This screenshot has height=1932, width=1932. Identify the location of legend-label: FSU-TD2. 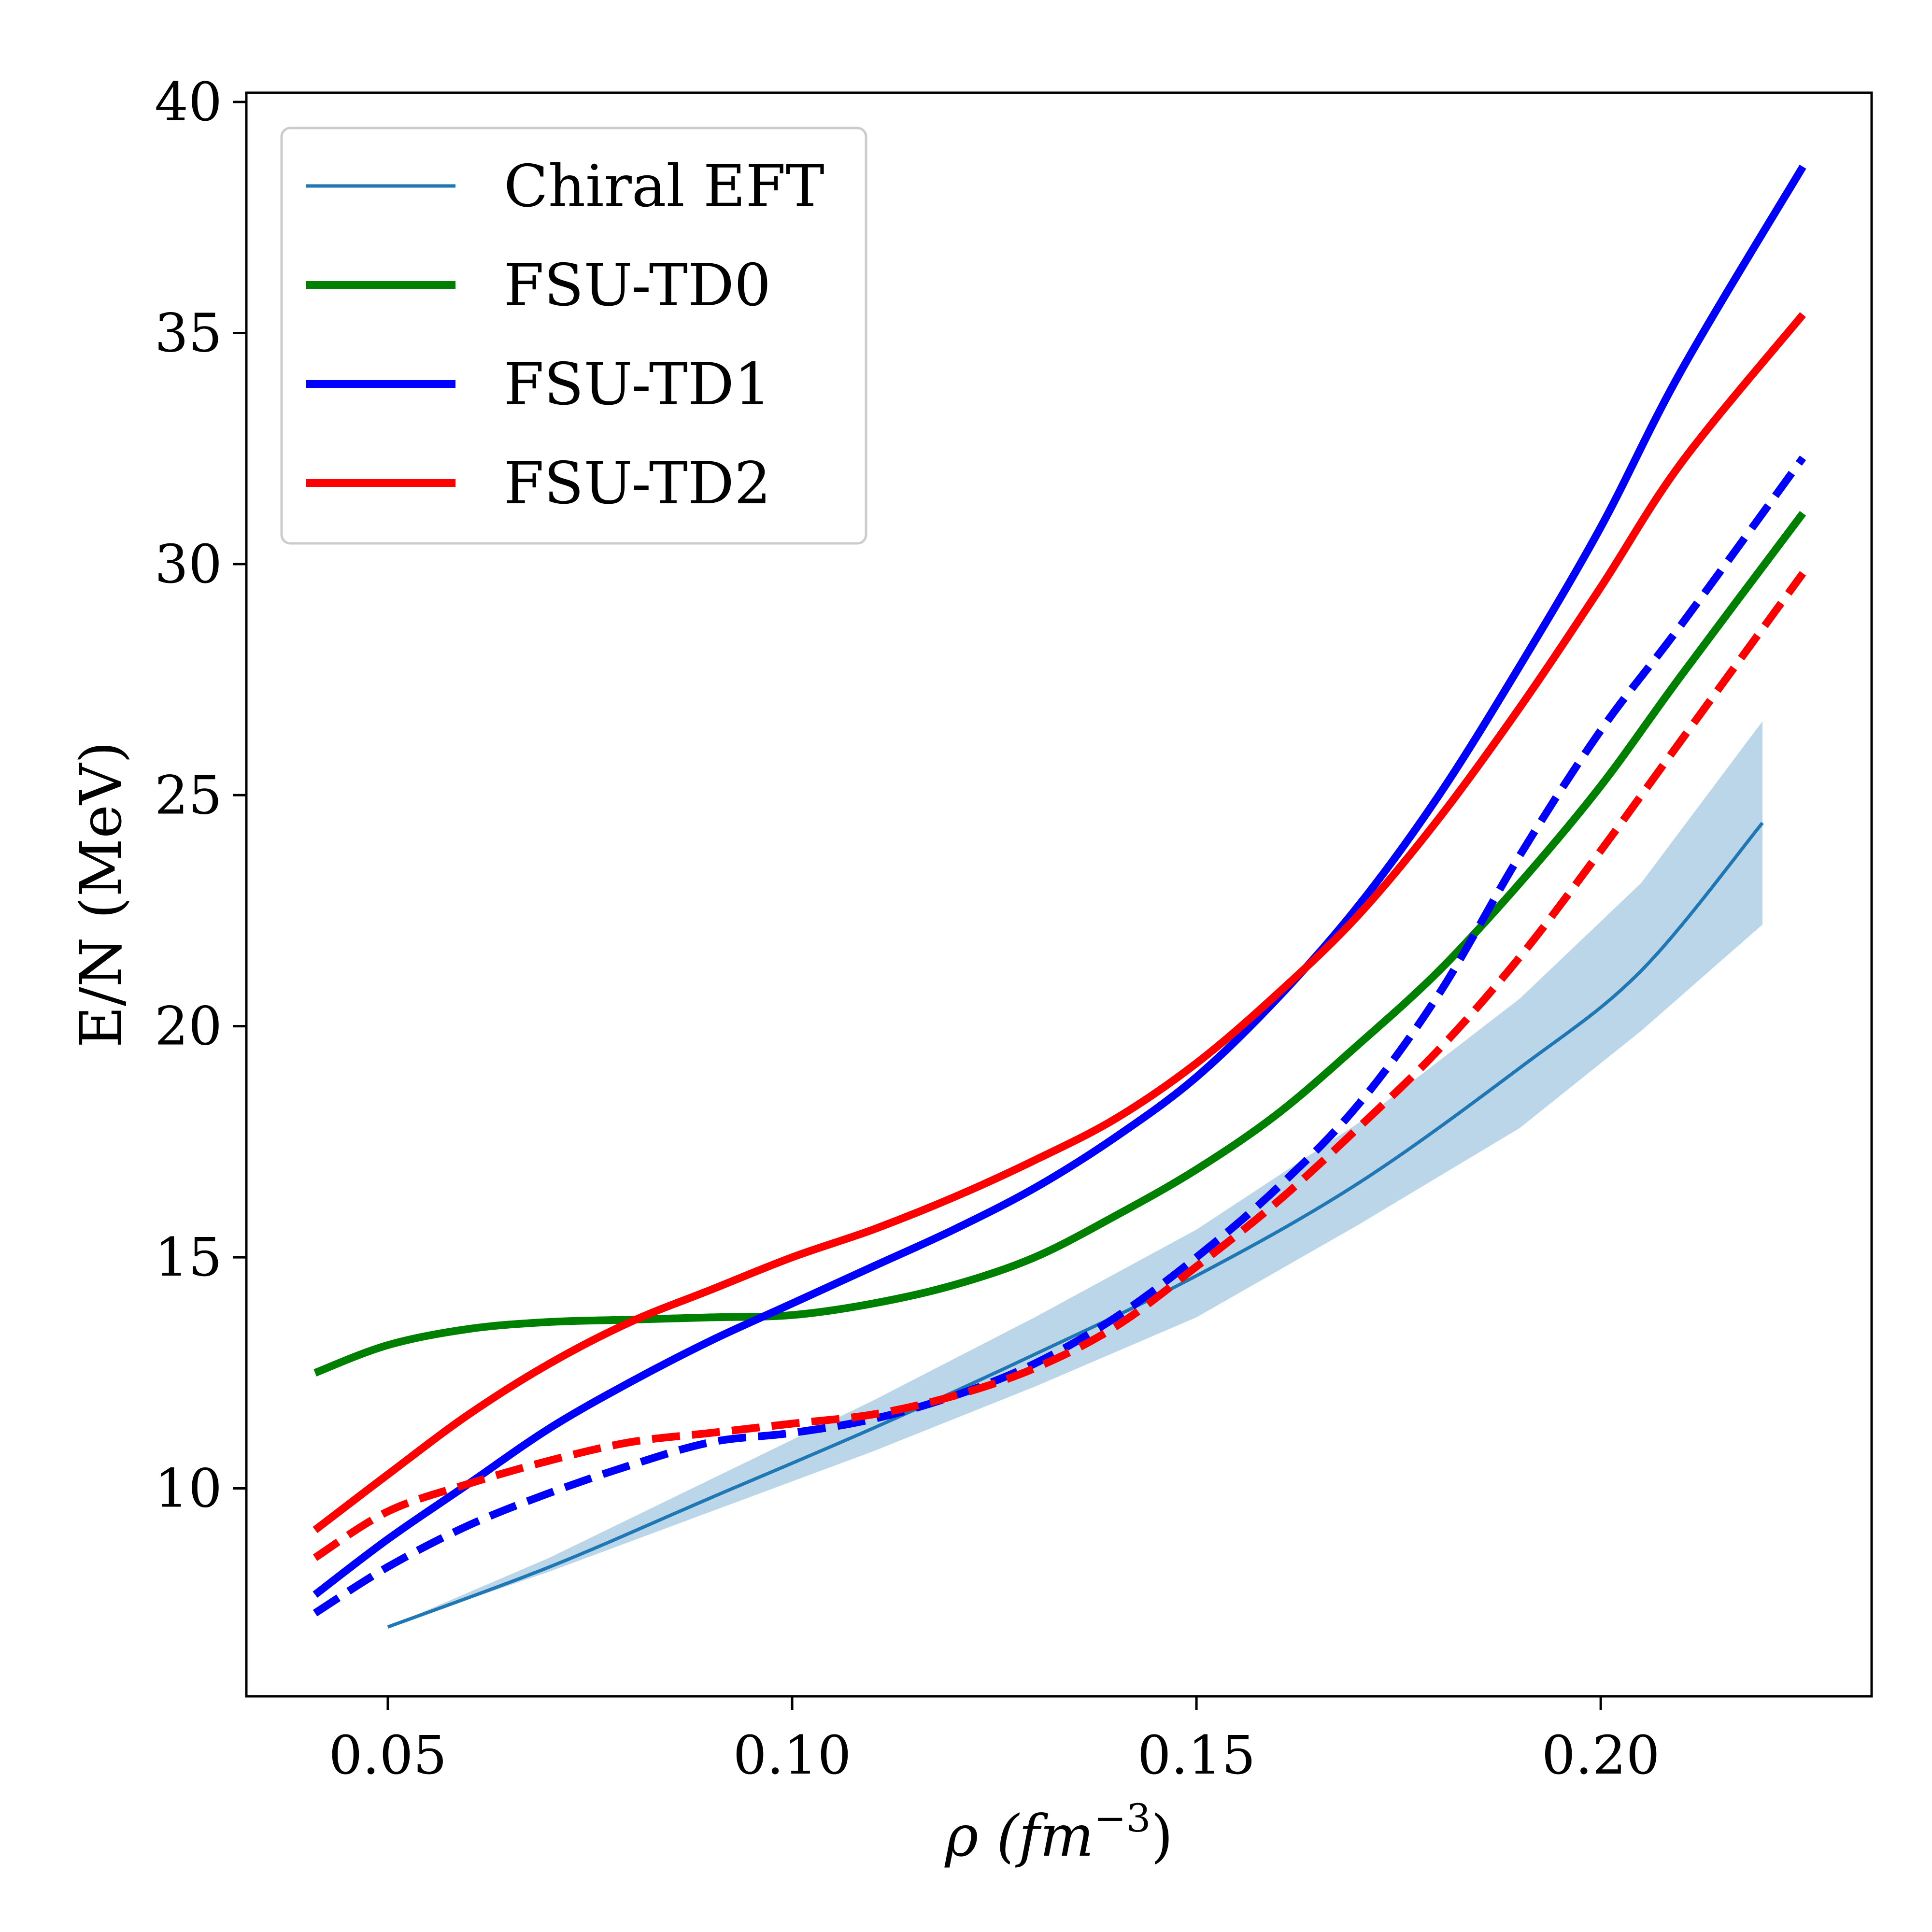
(637, 483).